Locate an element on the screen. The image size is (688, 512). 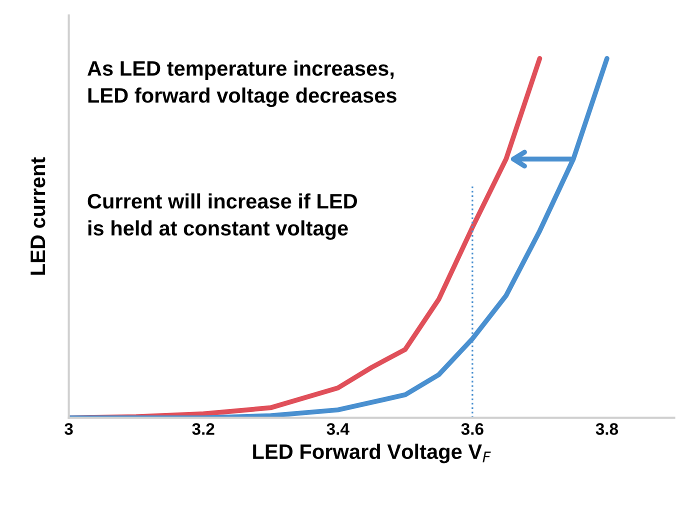
x-axis-title: LED Forward Voltage V$_{F}$ is located at coordinates (372, 454).